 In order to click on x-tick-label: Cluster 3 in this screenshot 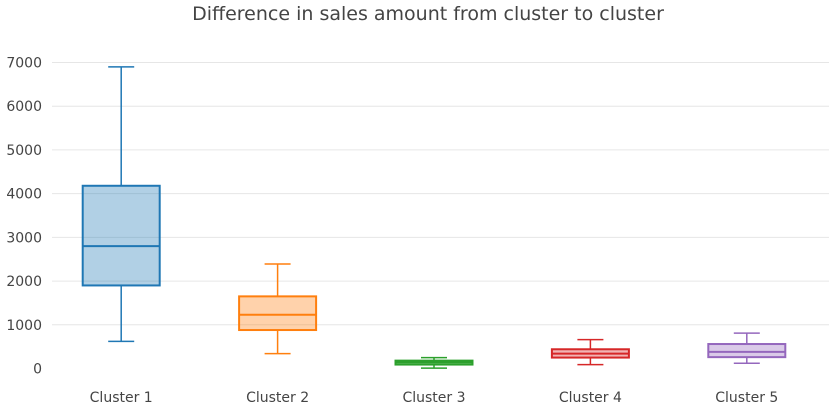, I will do `click(433, 396)`.